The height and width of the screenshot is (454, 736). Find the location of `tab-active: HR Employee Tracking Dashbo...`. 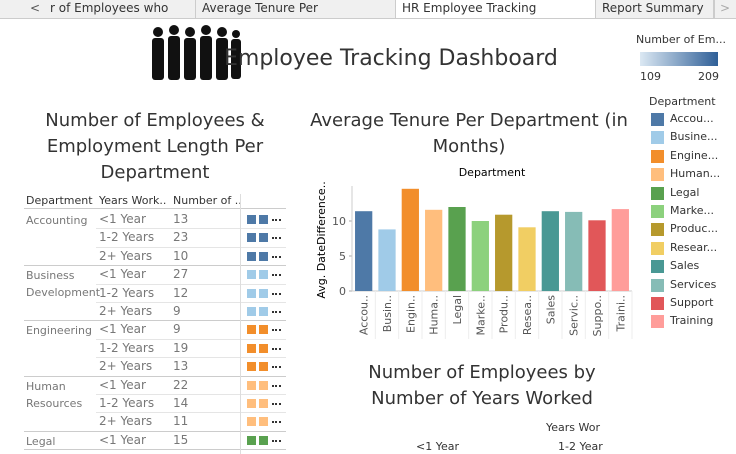

tab-active: HR Employee Tracking Dashbo... is located at coordinates (496, 9).